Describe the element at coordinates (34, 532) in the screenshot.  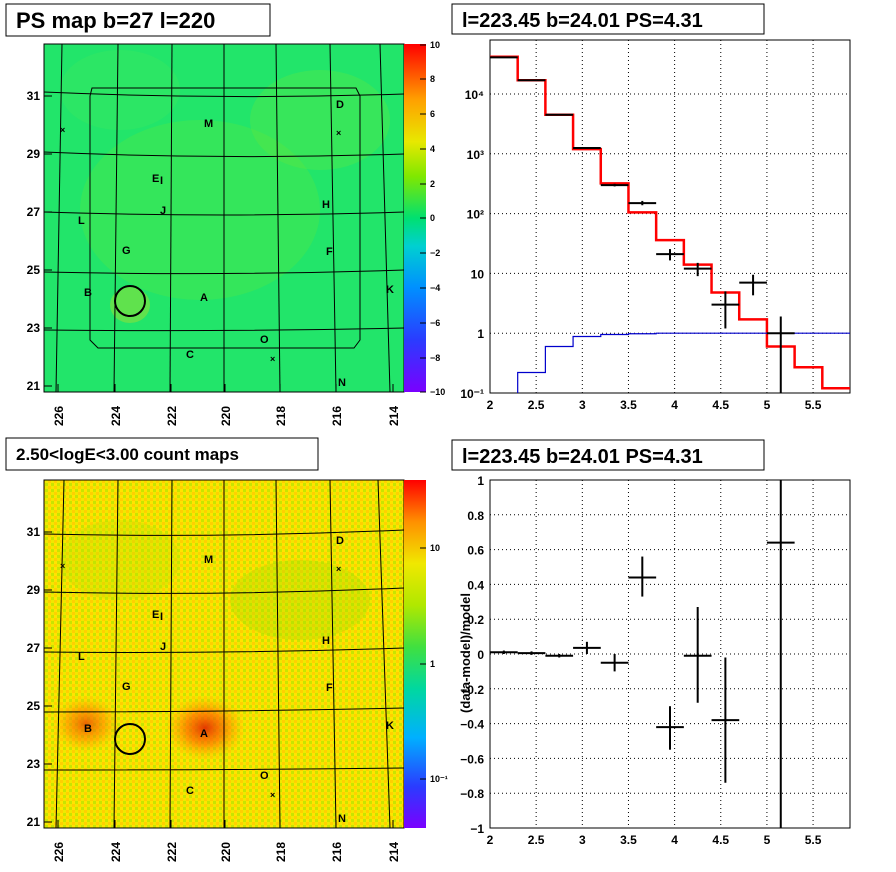
I see `y-tick-label: 31` at that location.